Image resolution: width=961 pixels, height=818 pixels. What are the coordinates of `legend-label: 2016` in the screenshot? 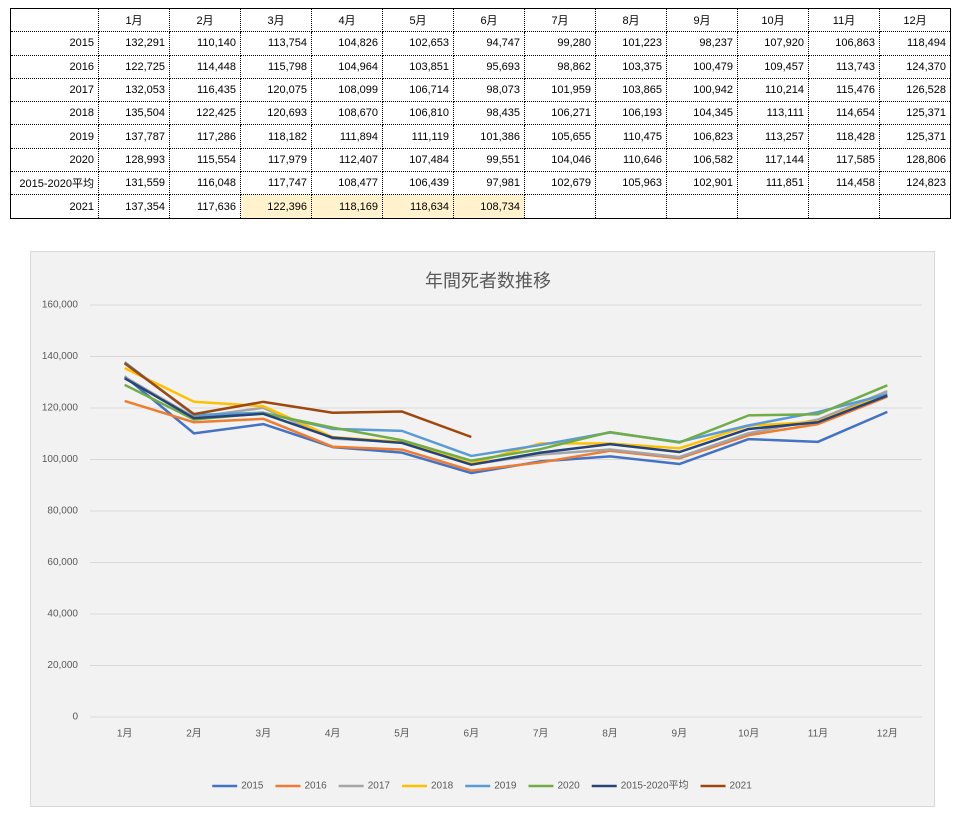 It's located at (315, 786).